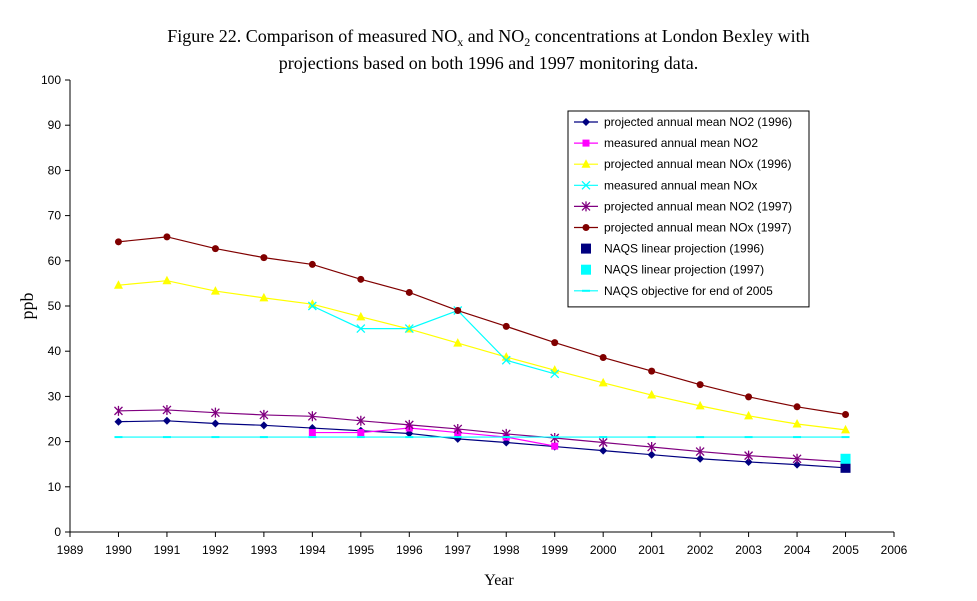  I want to click on x-tick-label: 2002, so click(700, 550).